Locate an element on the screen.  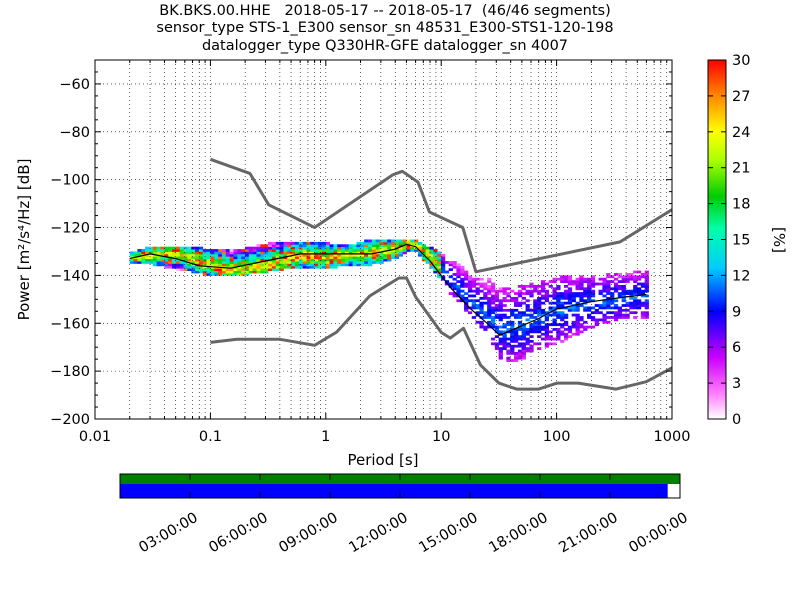
x-tick-label: 1 is located at coordinates (325, 437).